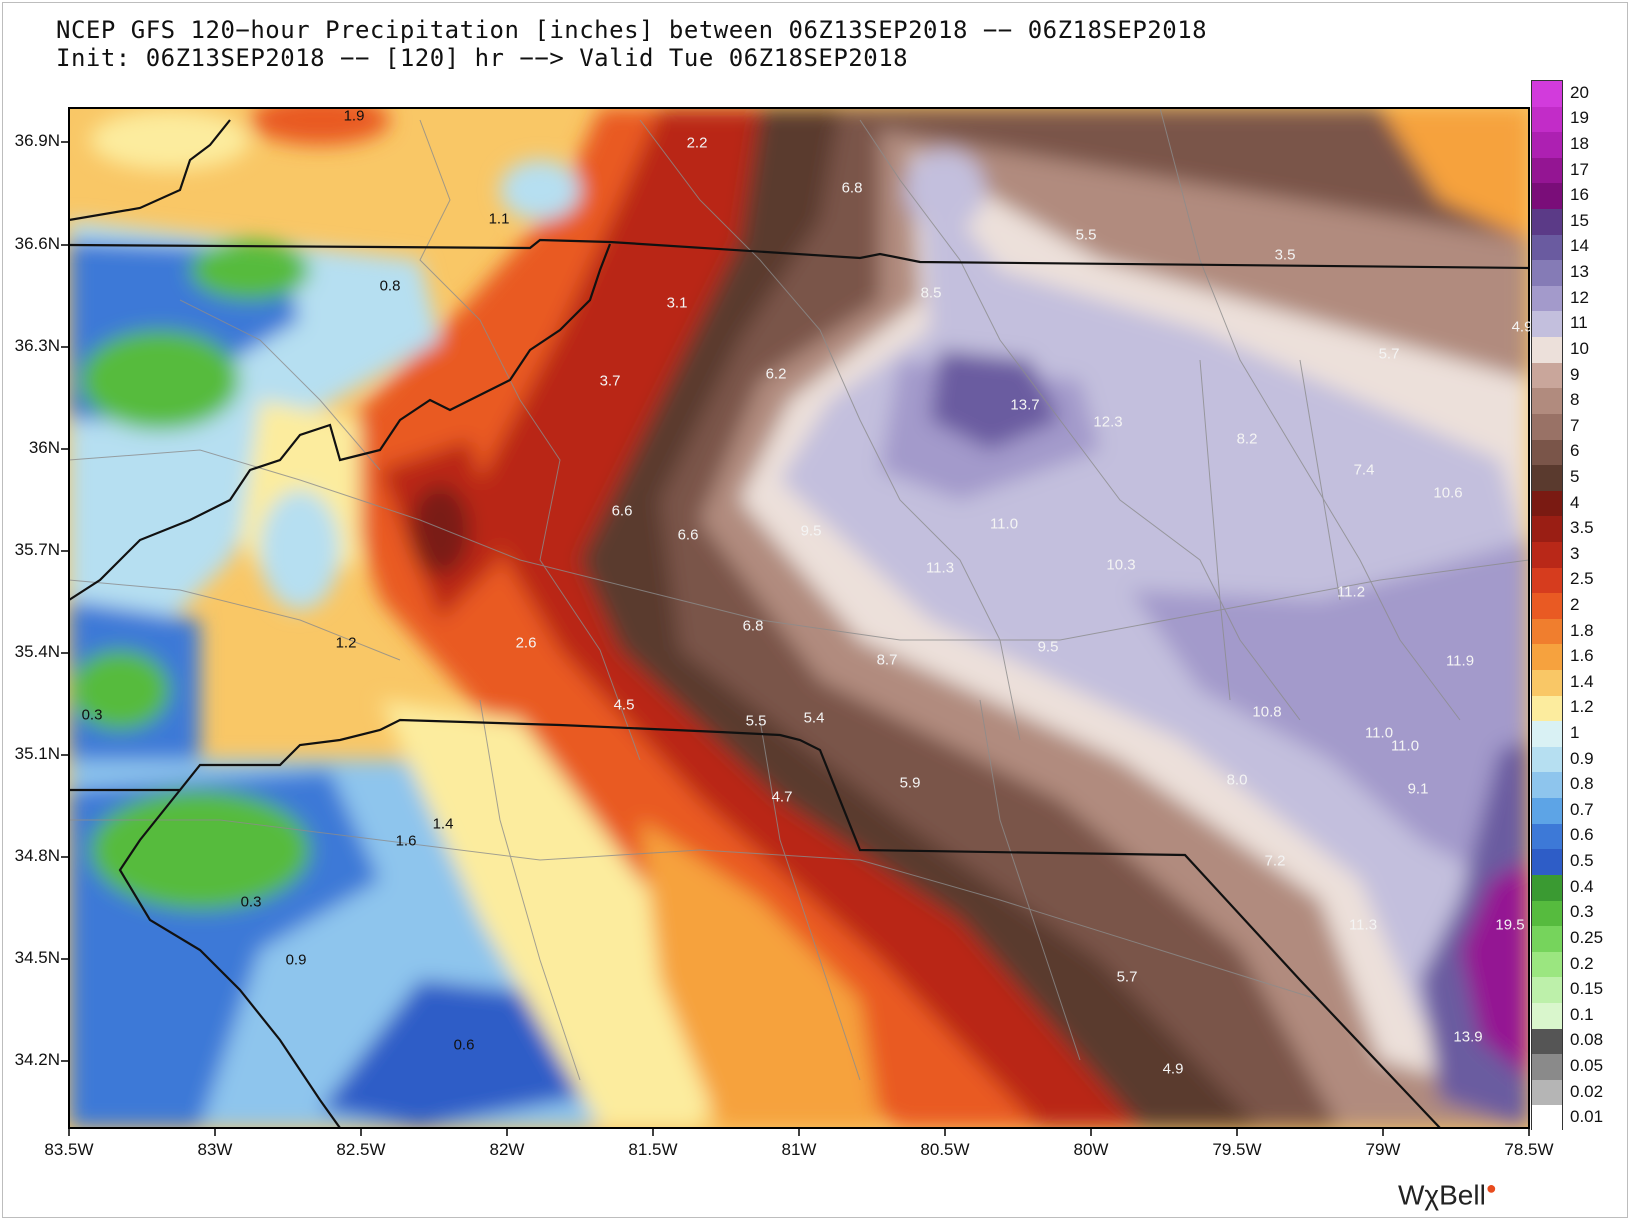 The image size is (1632, 1222). What do you see at coordinates (910, 783) in the screenshot?
I see `value-label: 5.9` at bounding box center [910, 783].